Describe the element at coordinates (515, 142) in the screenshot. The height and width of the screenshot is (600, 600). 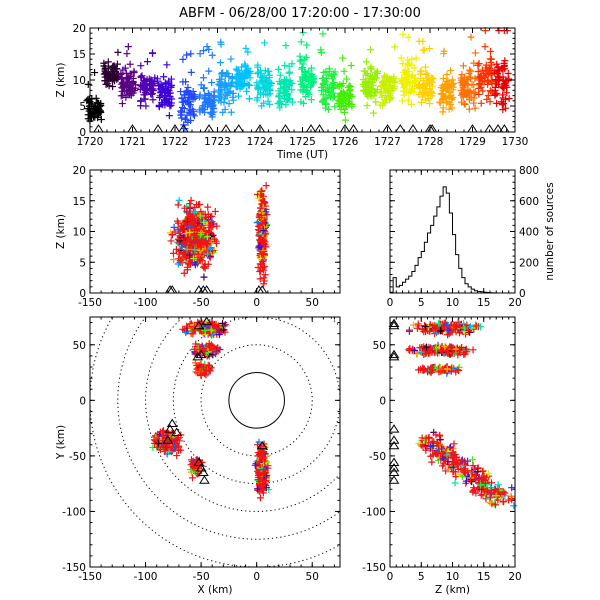
I see `time-height-x-tick-label: 1730` at that location.